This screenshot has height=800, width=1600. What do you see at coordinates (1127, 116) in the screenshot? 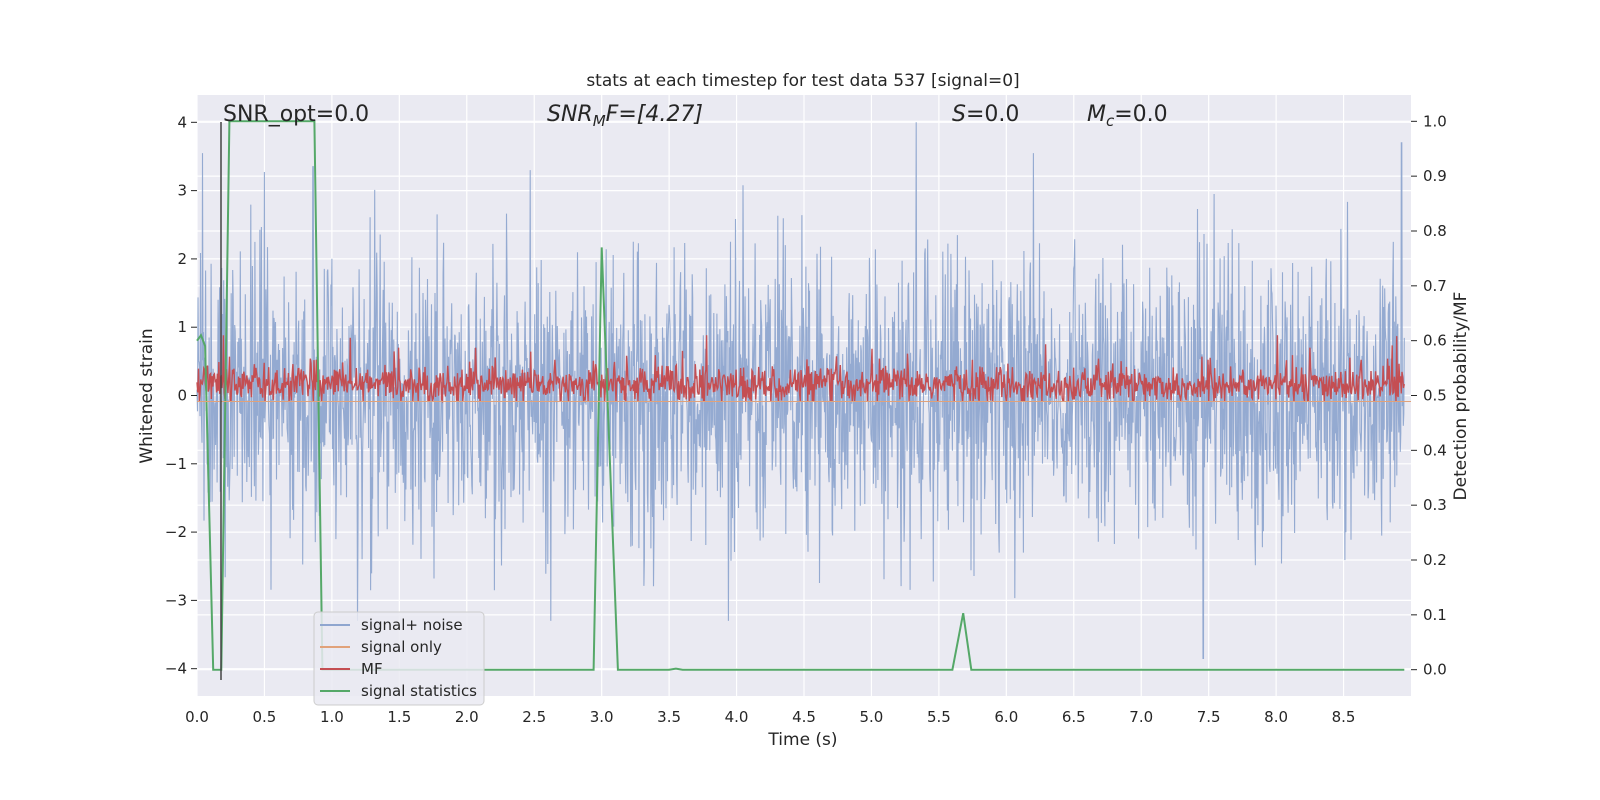
I see `mc-annotation: Mc=0.0` at bounding box center [1127, 116].